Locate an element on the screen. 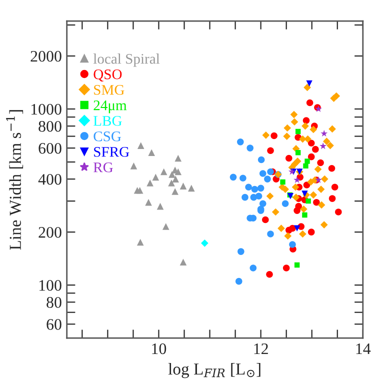 This screenshot has width=382, height=382. legend-label: 24μm is located at coordinates (110, 107).